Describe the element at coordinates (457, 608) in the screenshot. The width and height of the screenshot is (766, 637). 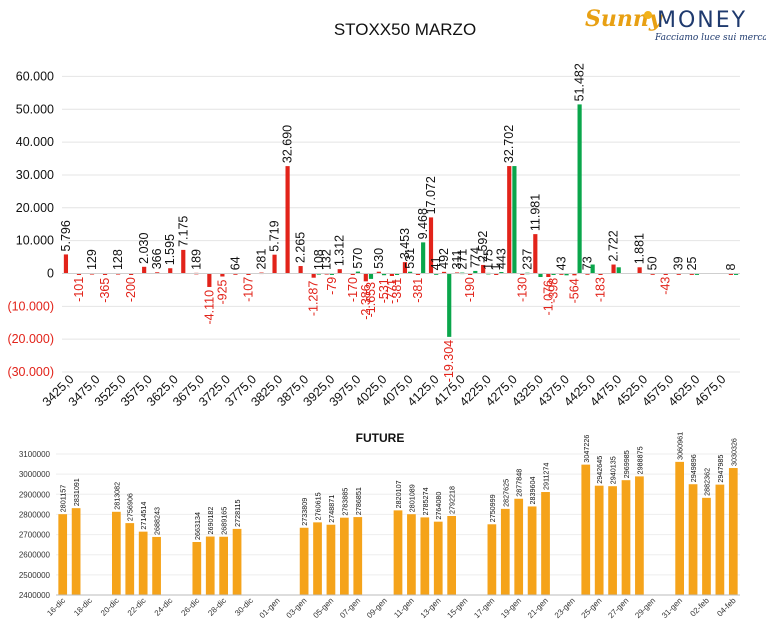
I see `x-tick-label: 15-gen` at that location.